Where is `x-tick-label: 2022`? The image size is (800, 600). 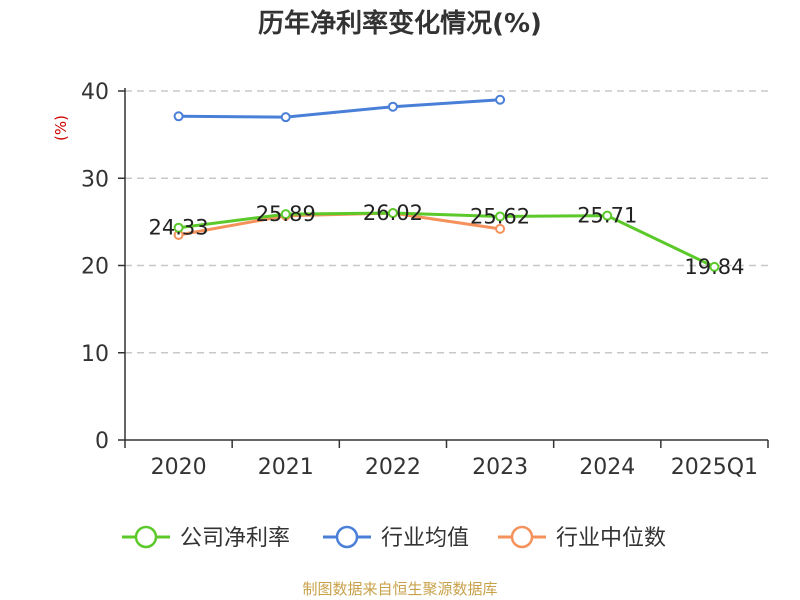
x-tick-label: 2022 is located at coordinates (393, 467).